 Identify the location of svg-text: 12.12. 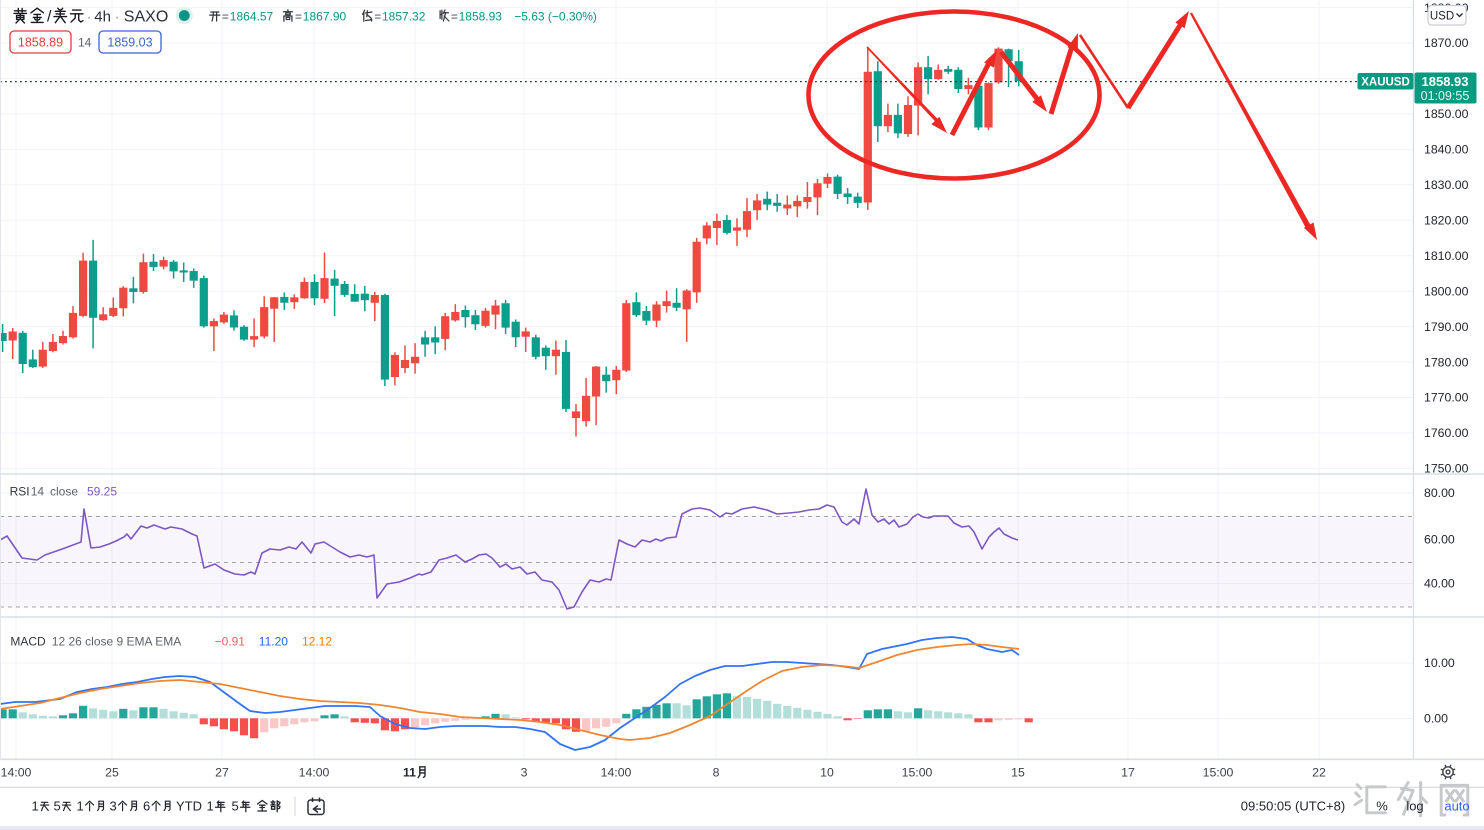
(317, 642).